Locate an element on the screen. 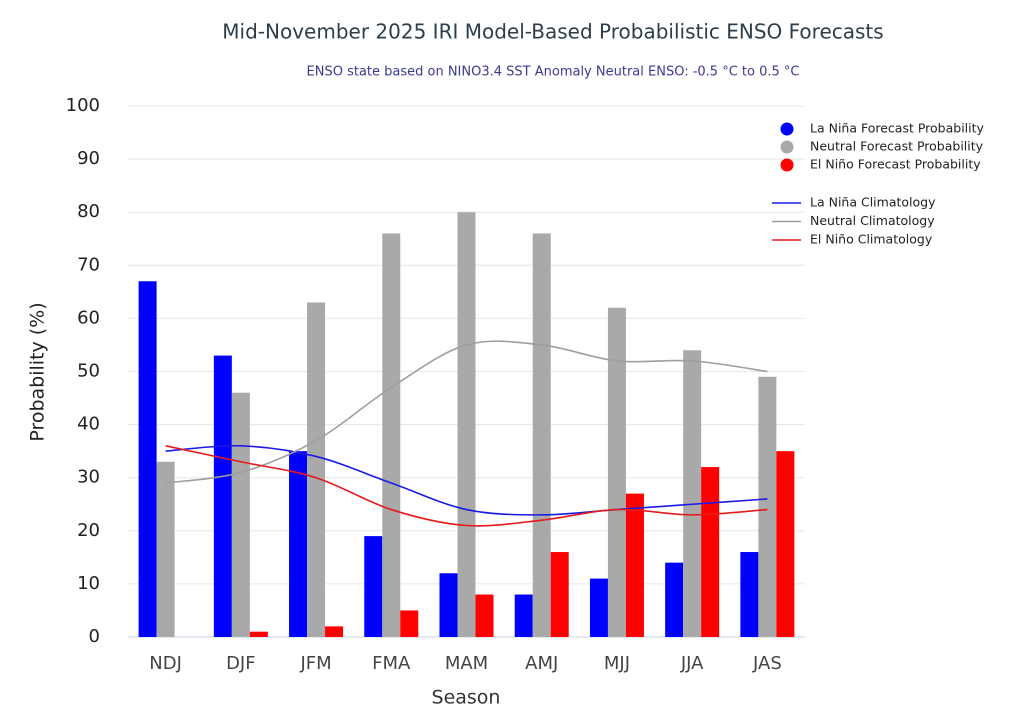  legend-label: La Niña Forecast Probability is located at coordinates (897, 128).